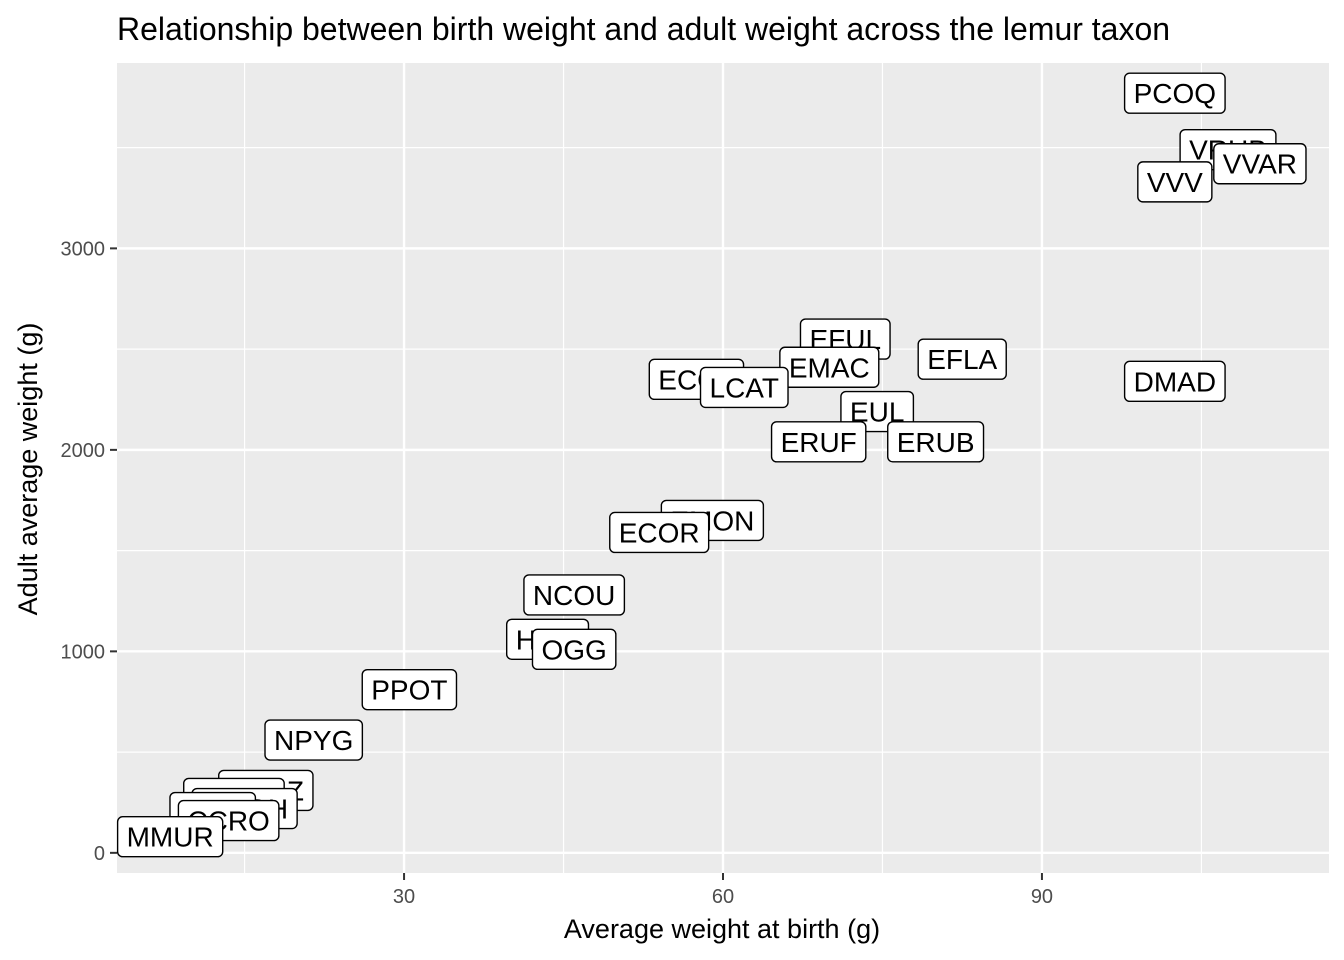  I want to click on point-label: PCOQ, so click(1174, 93).